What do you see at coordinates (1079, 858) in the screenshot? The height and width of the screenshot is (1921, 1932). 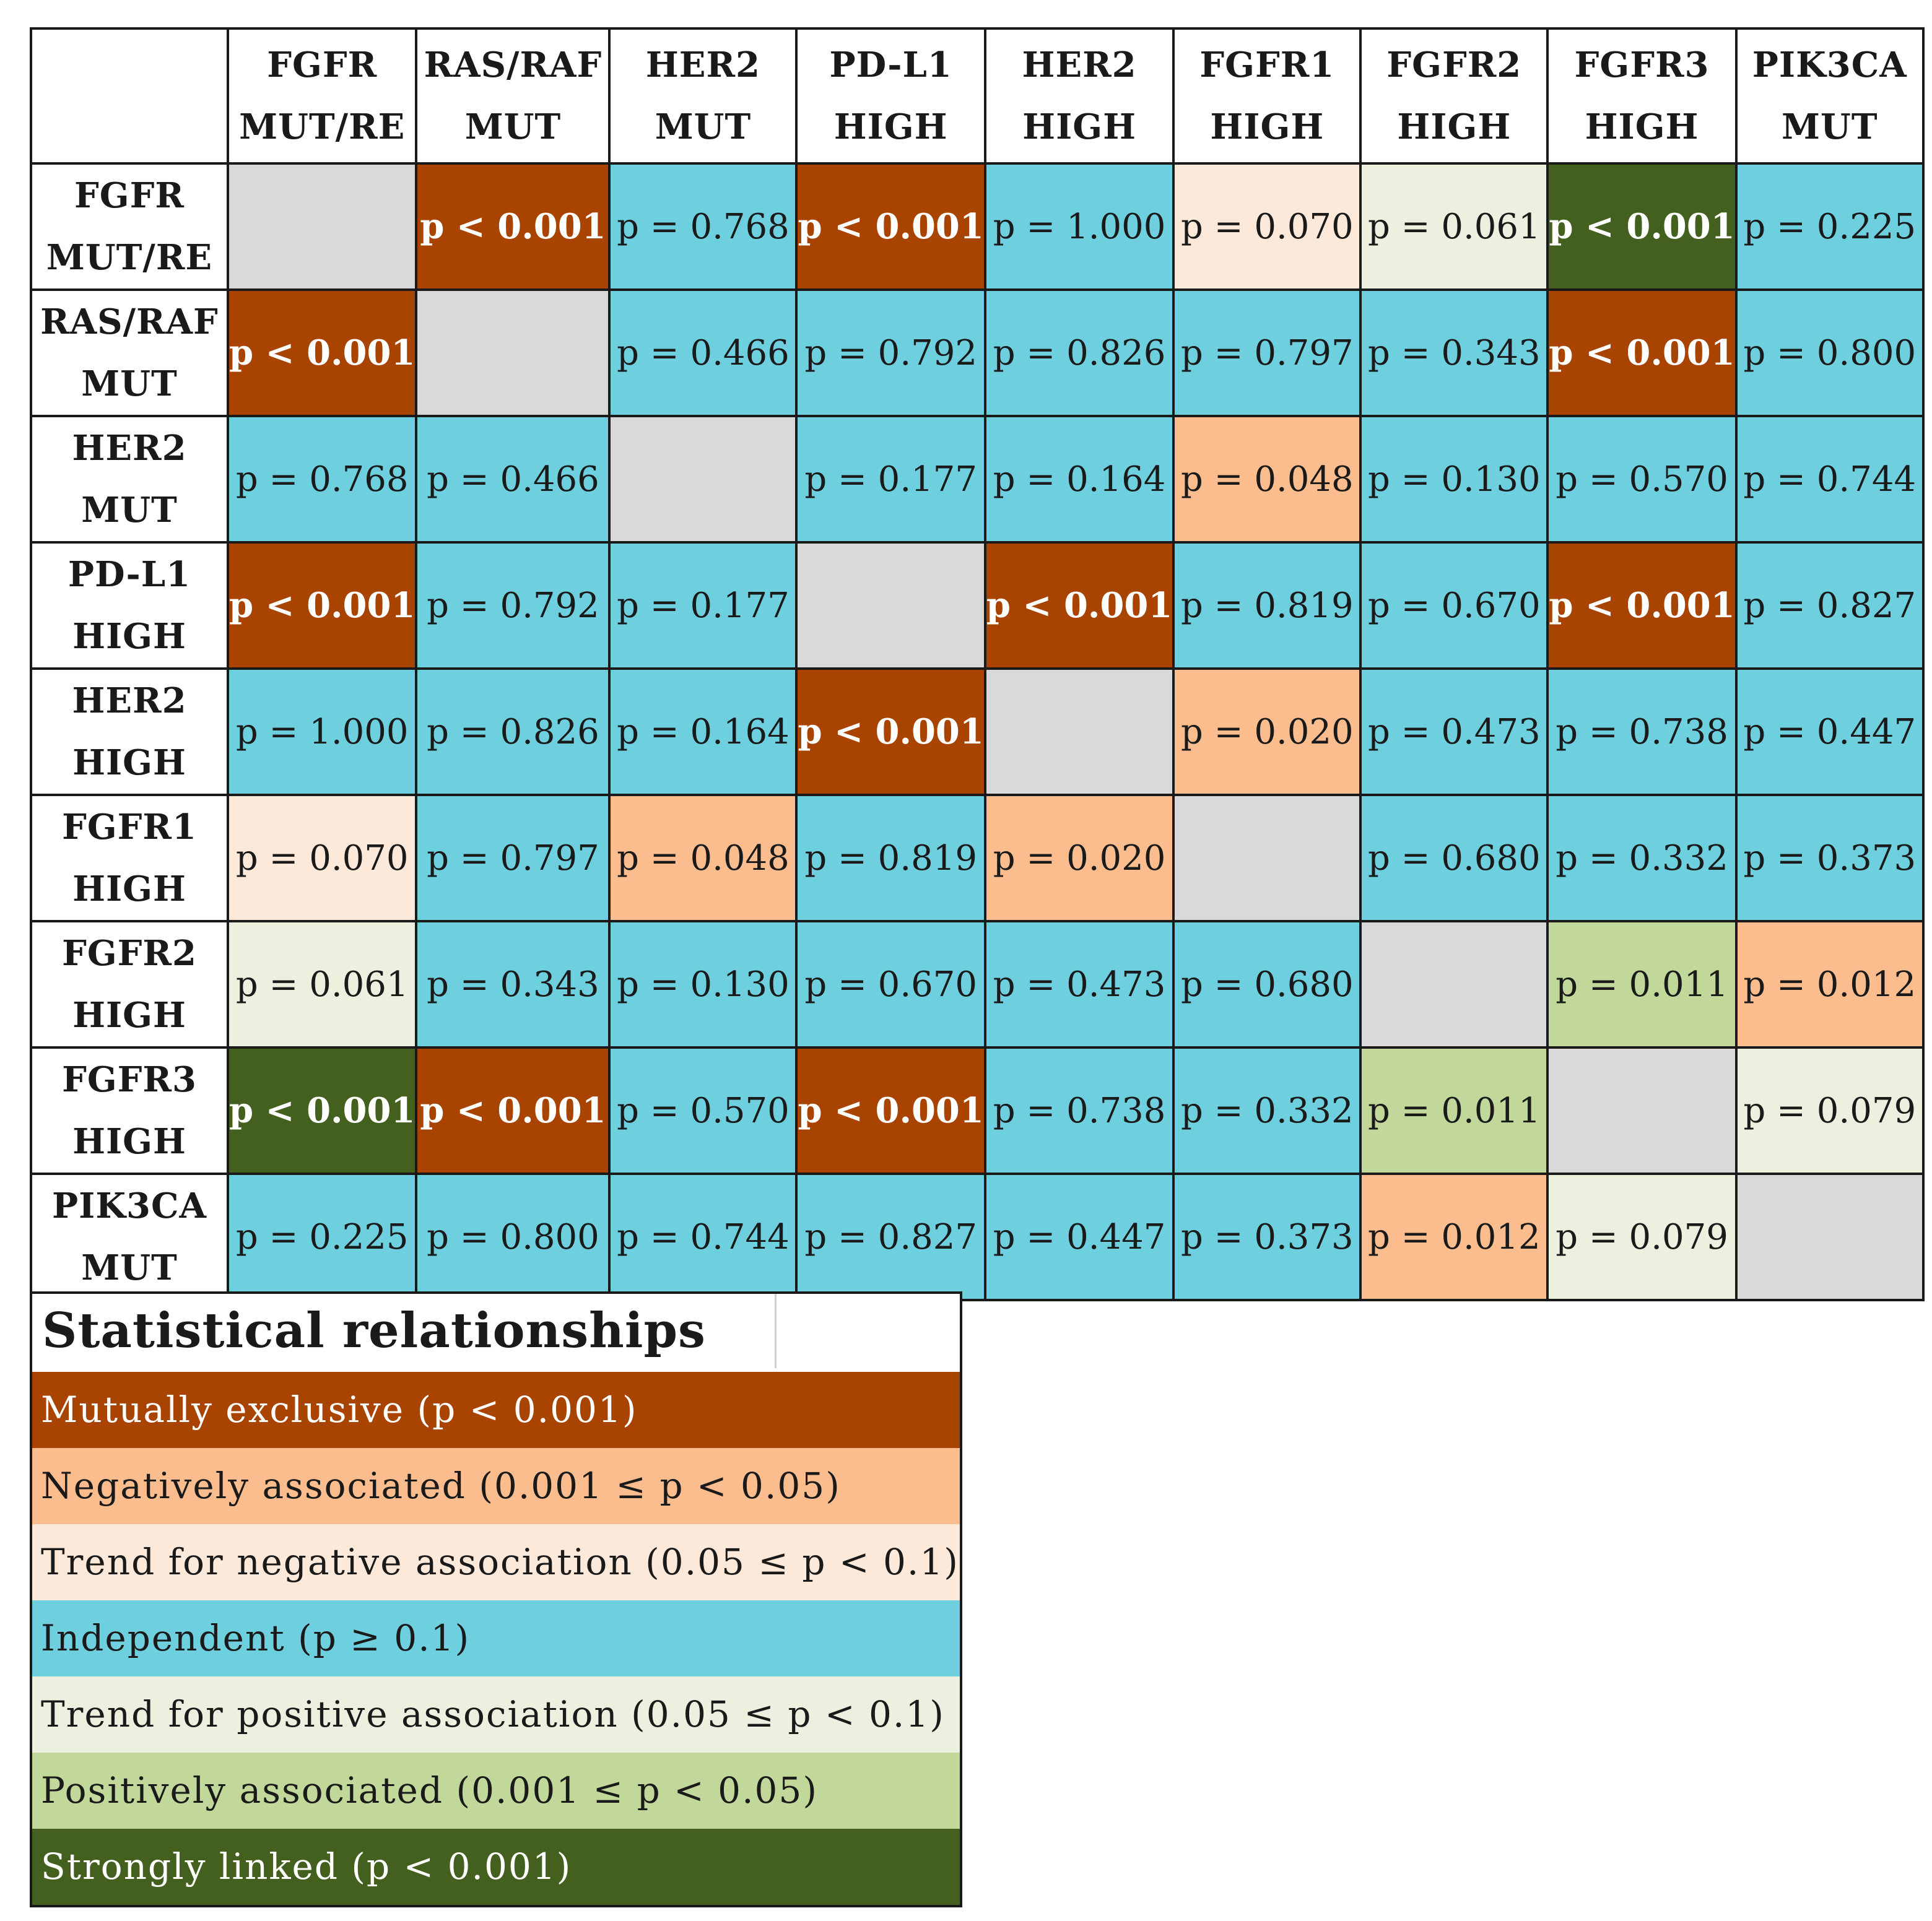 I see `p-value-cell: p = 0.020` at bounding box center [1079, 858].